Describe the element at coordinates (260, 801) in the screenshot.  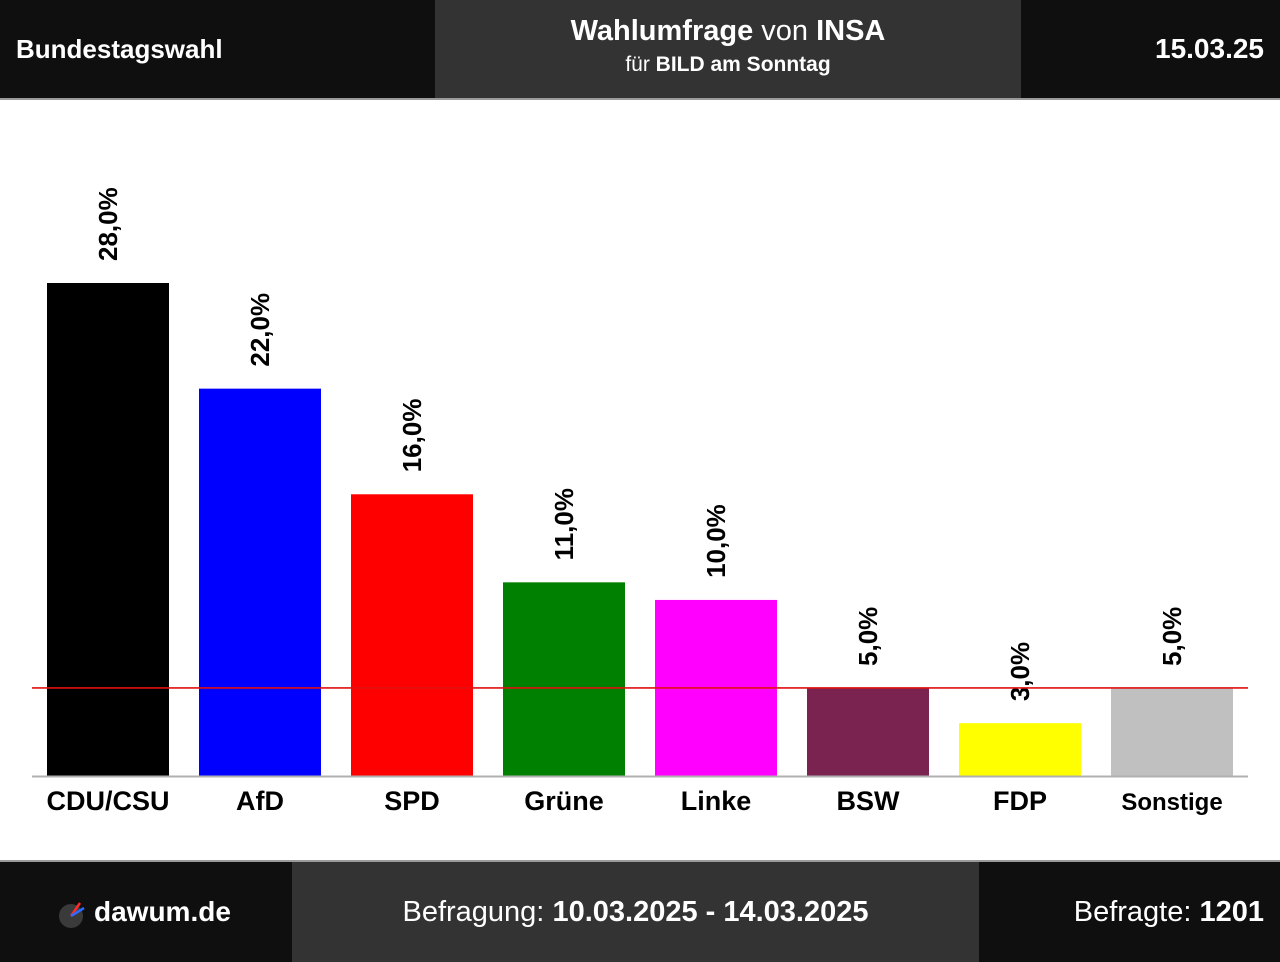
I see `category-label-1: AfD` at that location.